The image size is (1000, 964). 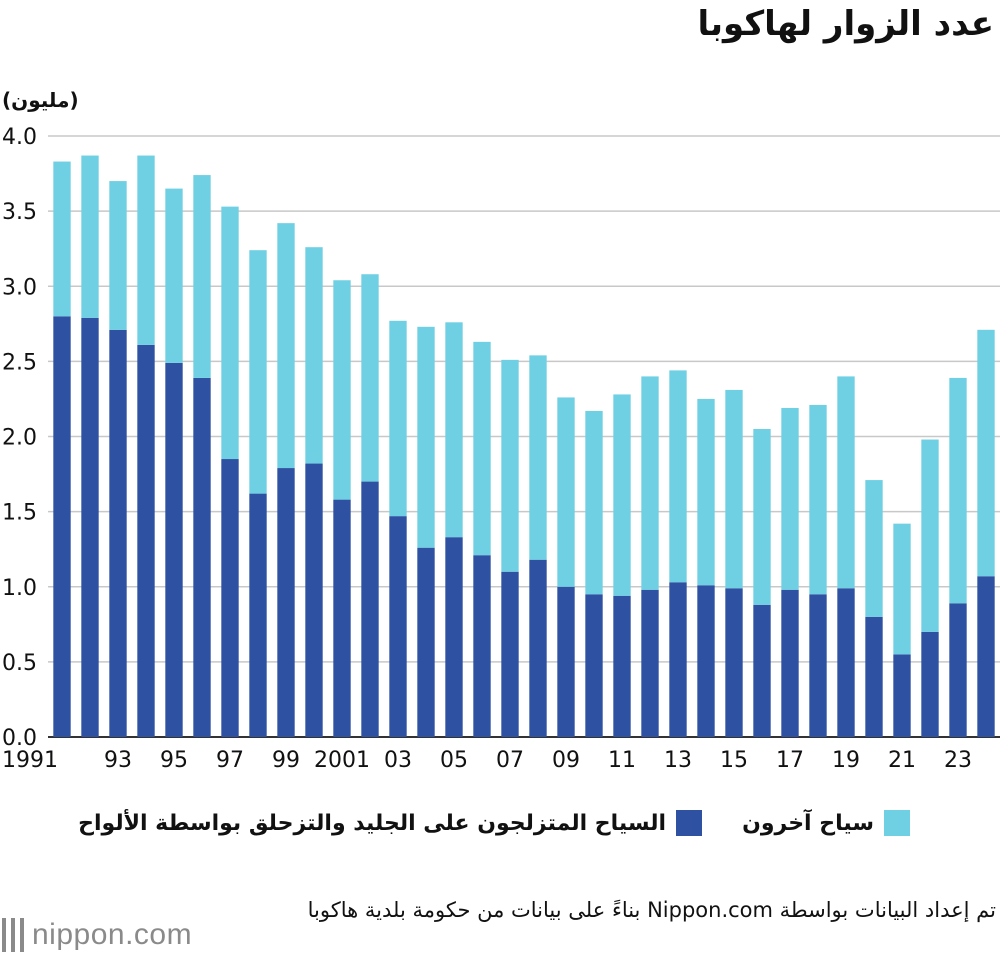 I want to click on y-tick-label: 3.0, so click(x=19, y=287).